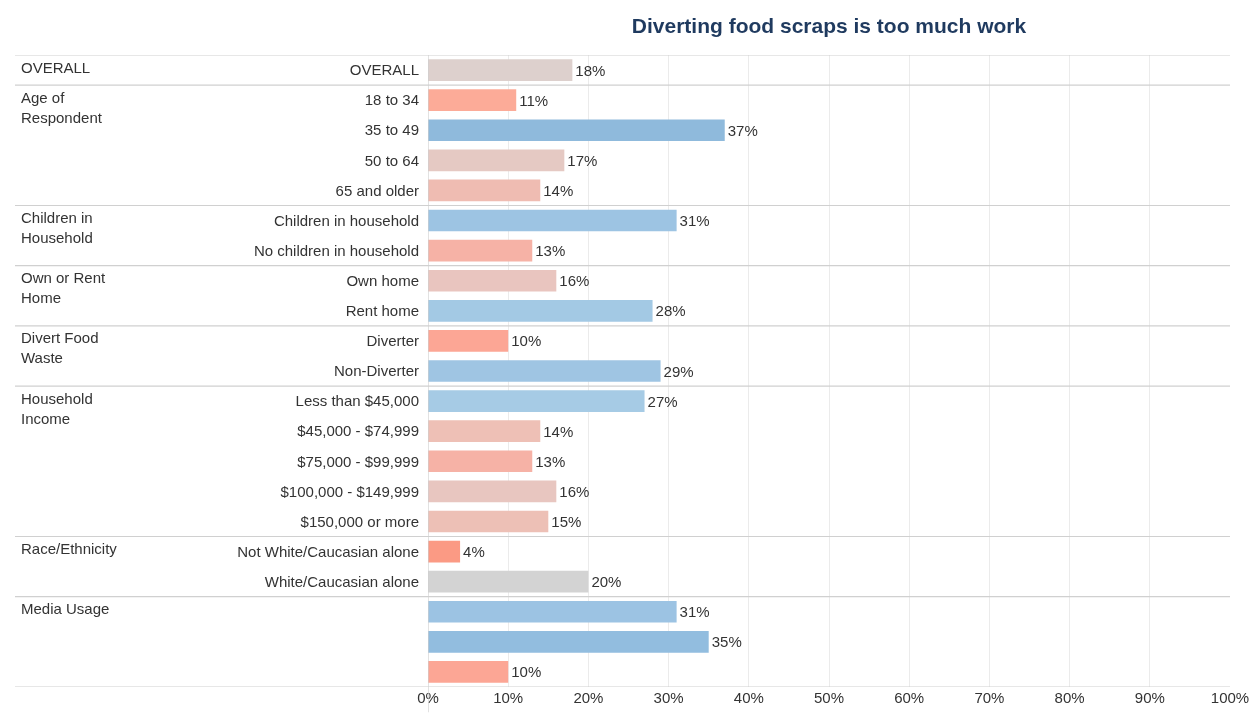 This screenshot has height=725, width=1260. Describe the element at coordinates (909, 697) in the screenshot. I see `x-tick-label: 60%` at that location.